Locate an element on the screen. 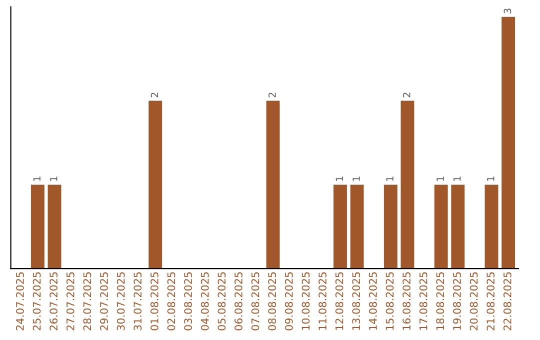 The image size is (540, 340). x-tick-label: 11.08.2025 is located at coordinates (322, 301).